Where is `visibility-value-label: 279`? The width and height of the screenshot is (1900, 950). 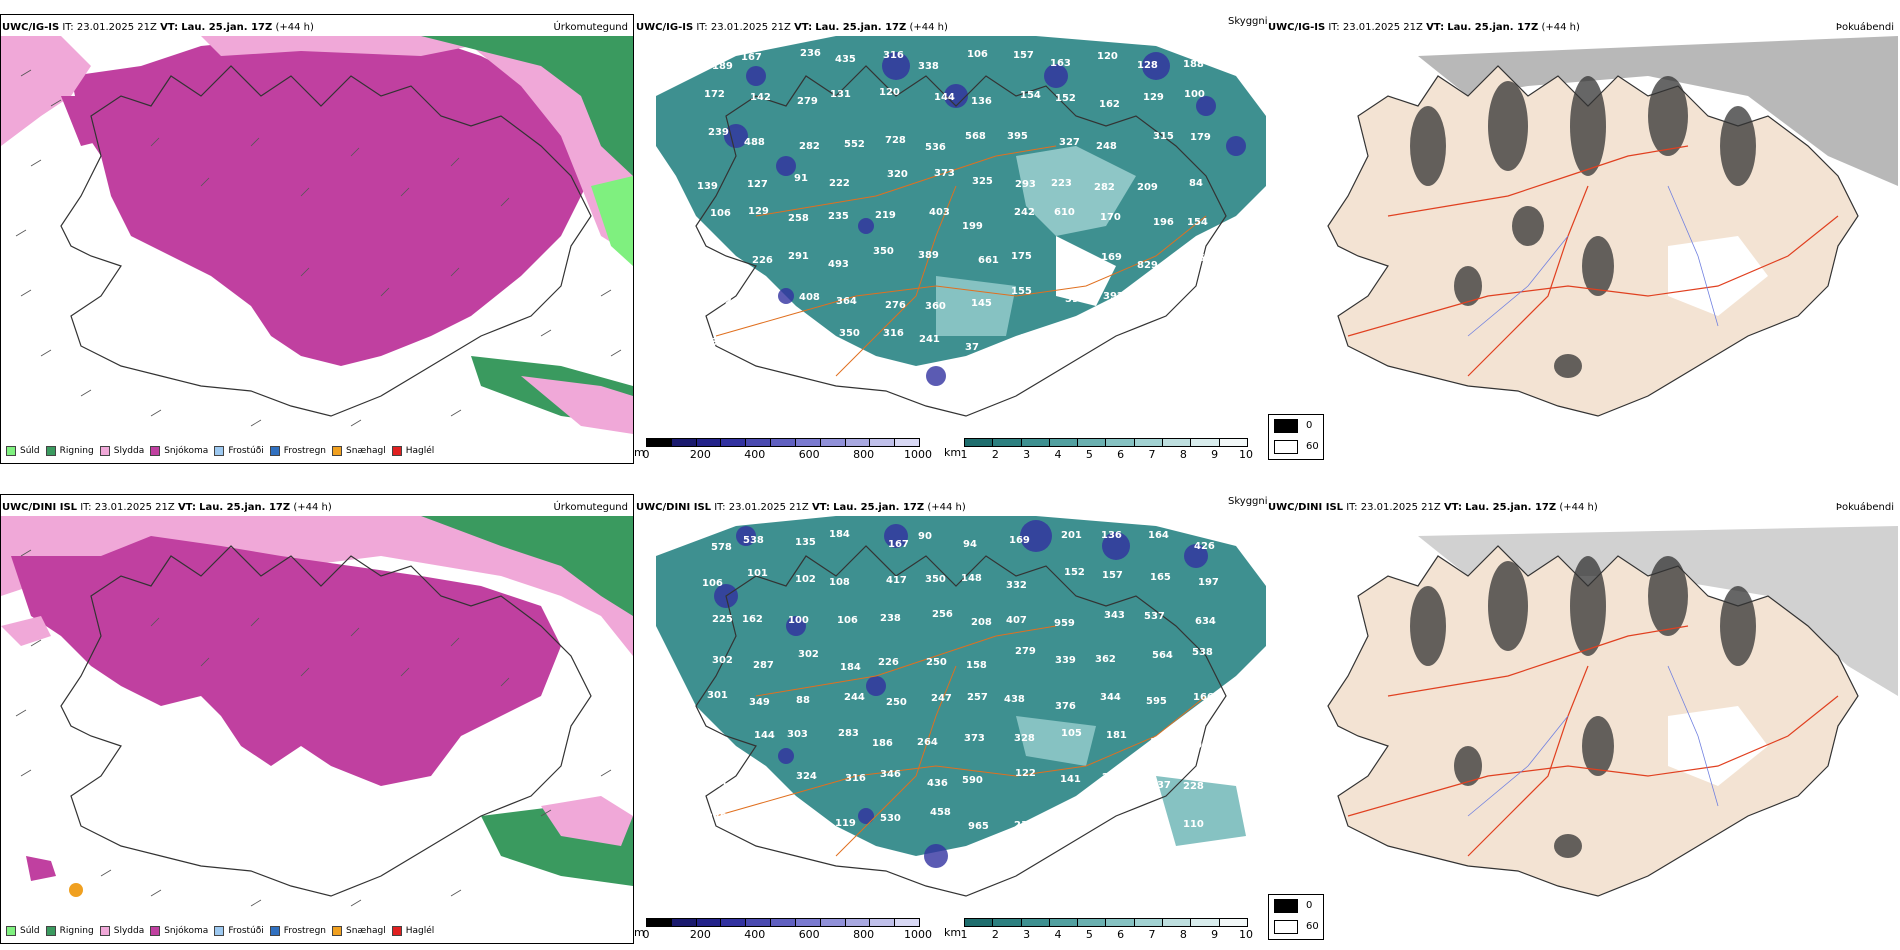 visibility-value-label: 279 is located at coordinates (807, 101).